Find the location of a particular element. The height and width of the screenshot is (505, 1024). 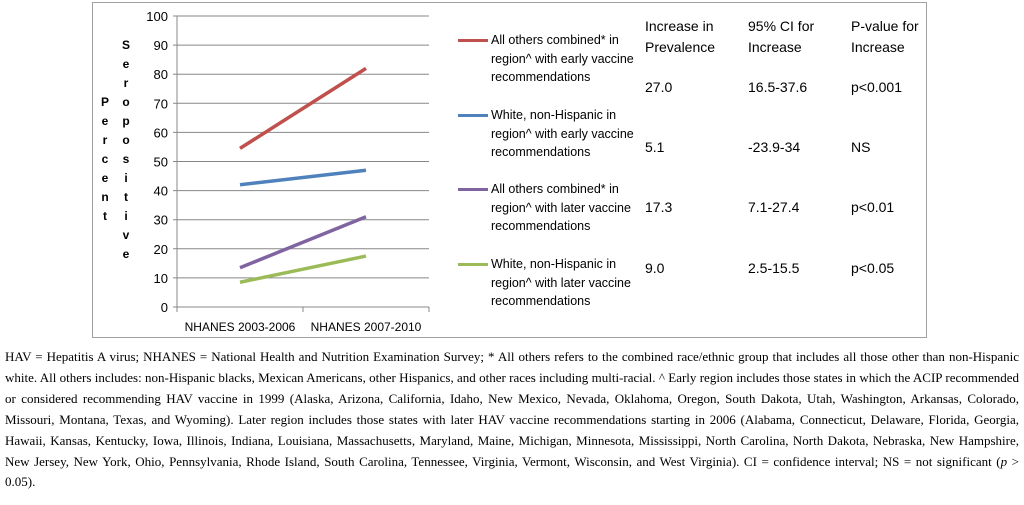

table-cell: p<0.001 is located at coordinates (876, 87).